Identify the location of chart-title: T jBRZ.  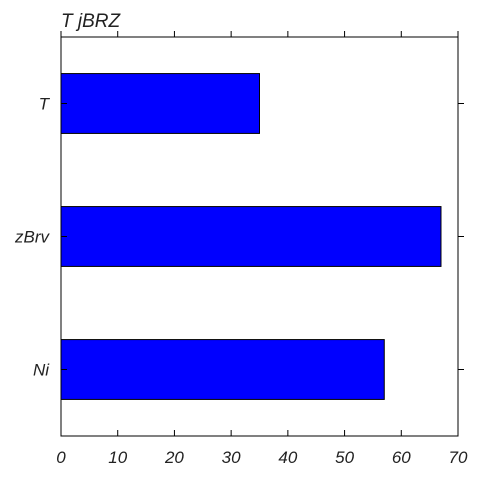
(91, 21).